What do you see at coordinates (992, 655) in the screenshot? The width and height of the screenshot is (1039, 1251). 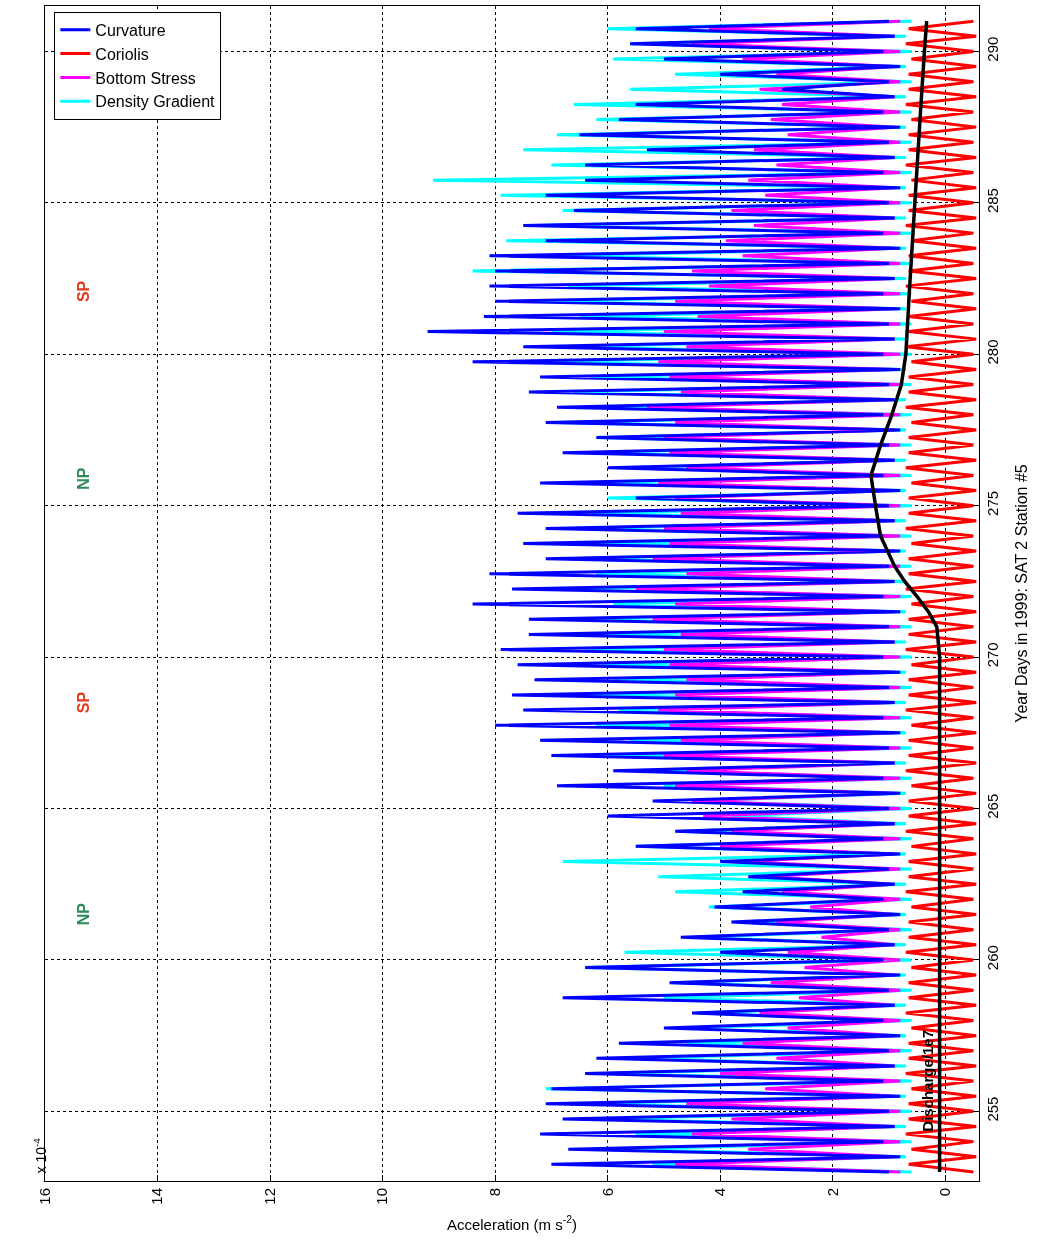 I see `y-tick-label: 270` at bounding box center [992, 655].